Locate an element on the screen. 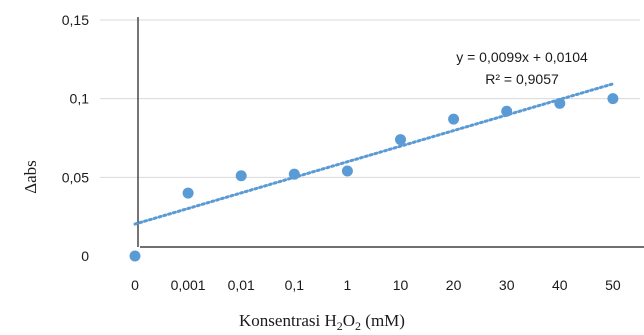 The image size is (644, 335). x-axis-title: Konsentrasi H2O2 (mM) is located at coordinates (322, 322).